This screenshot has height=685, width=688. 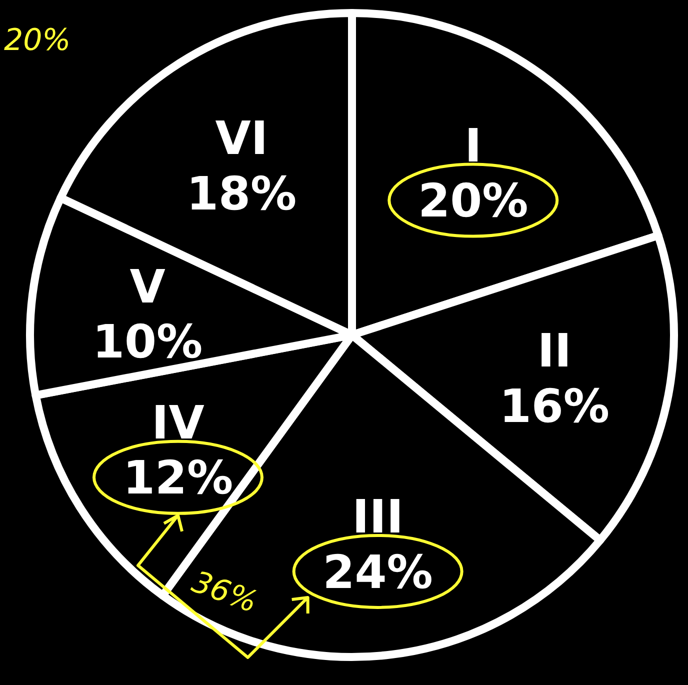 What do you see at coordinates (554, 351) in the screenshot?
I see `slice-label: II` at bounding box center [554, 351].